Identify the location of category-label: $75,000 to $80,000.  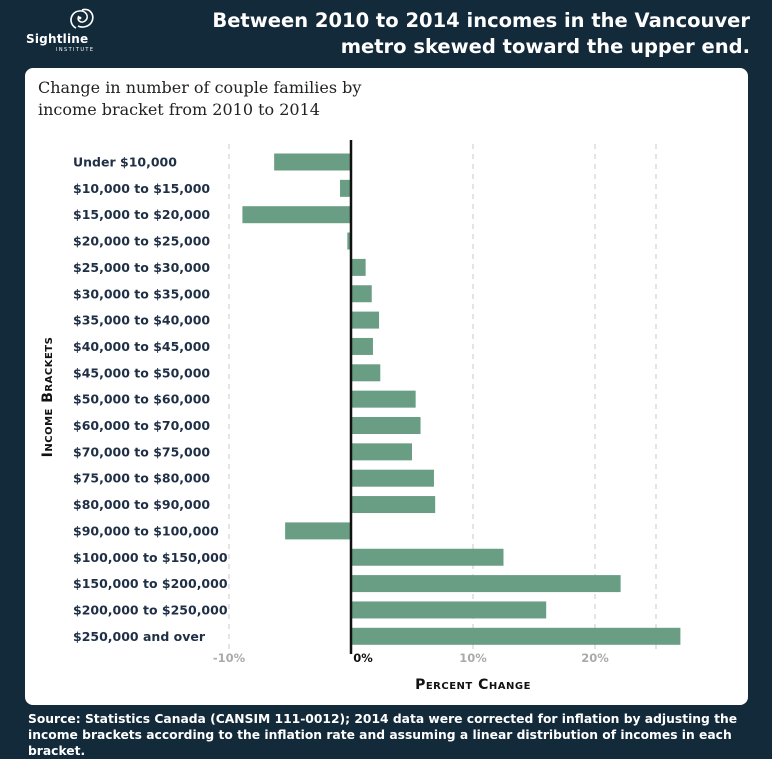
(141, 478).